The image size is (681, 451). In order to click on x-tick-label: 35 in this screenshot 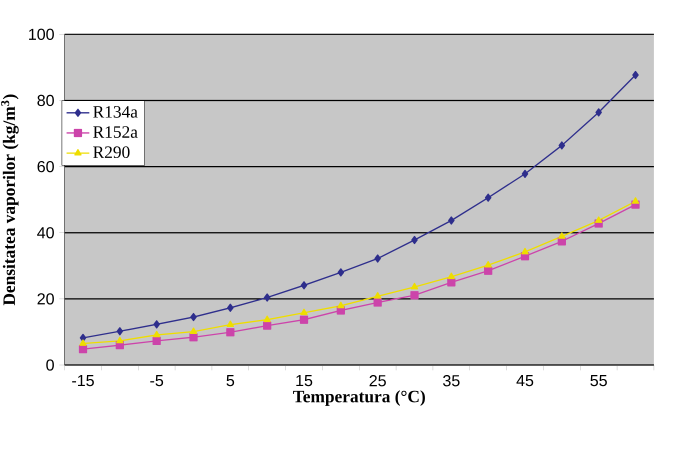, I will do `click(451, 380)`.